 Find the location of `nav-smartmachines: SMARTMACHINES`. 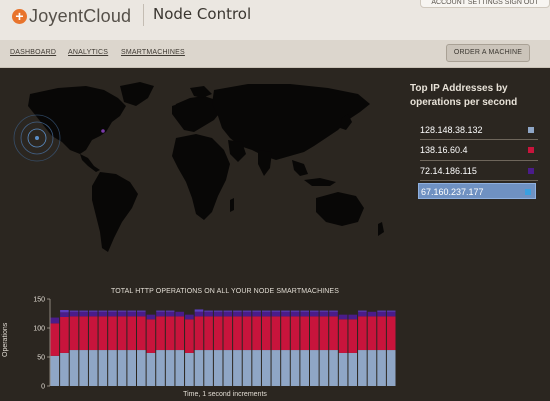

nav-smartmachines: SMARTMACHINES is located at coordinates (153, 52).